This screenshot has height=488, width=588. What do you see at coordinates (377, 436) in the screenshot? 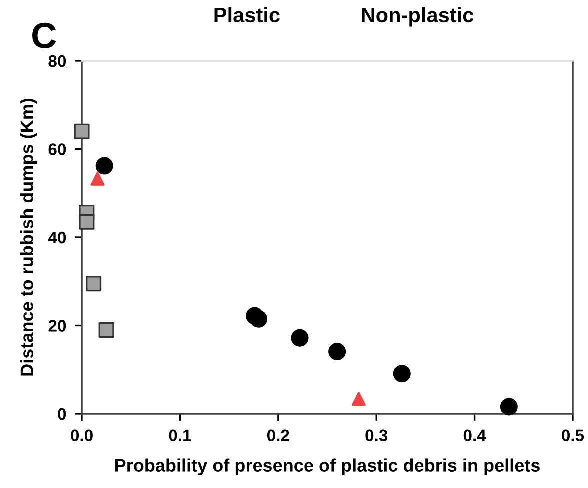
I see `x-tick-label: 0.3` at bounding box center [377, 436].